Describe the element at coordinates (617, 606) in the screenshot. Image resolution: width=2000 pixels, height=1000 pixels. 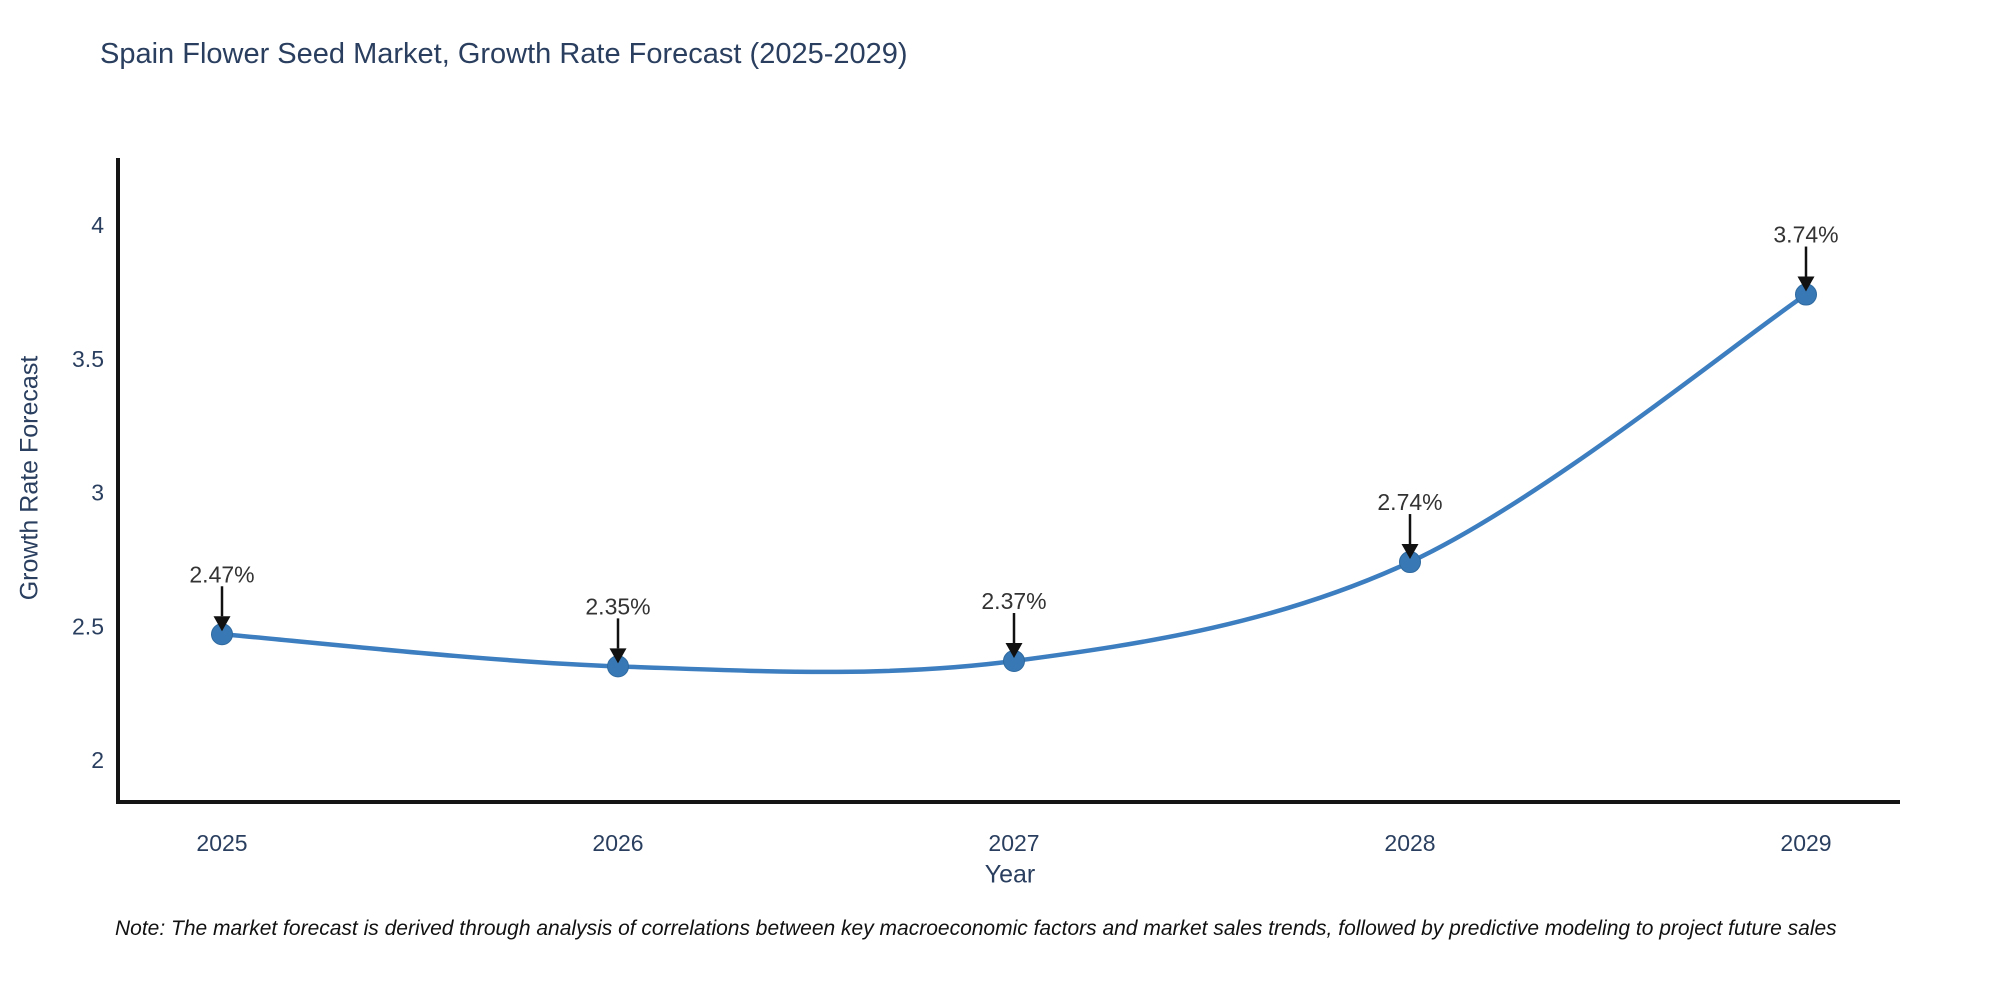
I see `data-point-label: 2.35%` at that location.